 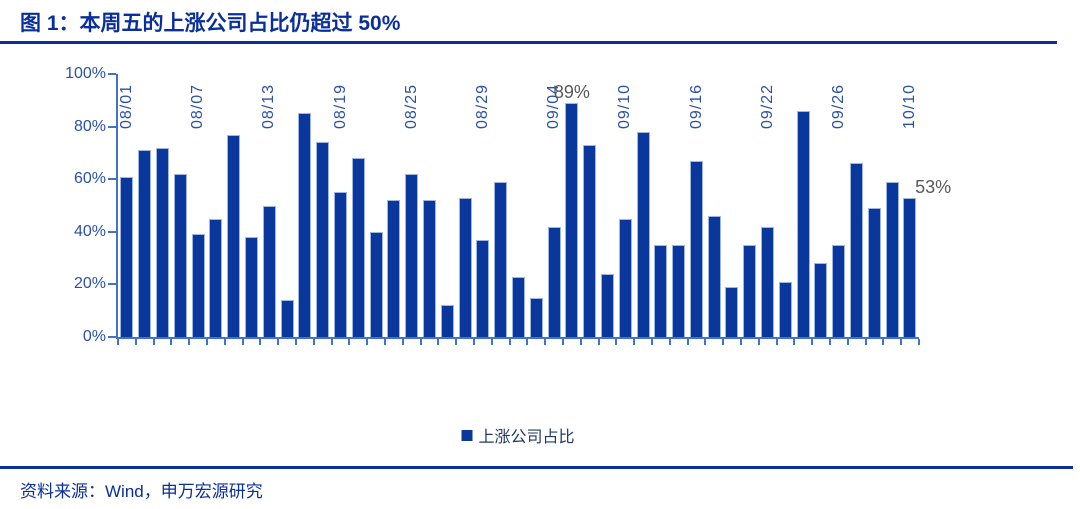 What do you see at coordinates (89, 284) in the screenshot?
I see `y-axis-label: 20%` at bounding box center [89, 284].